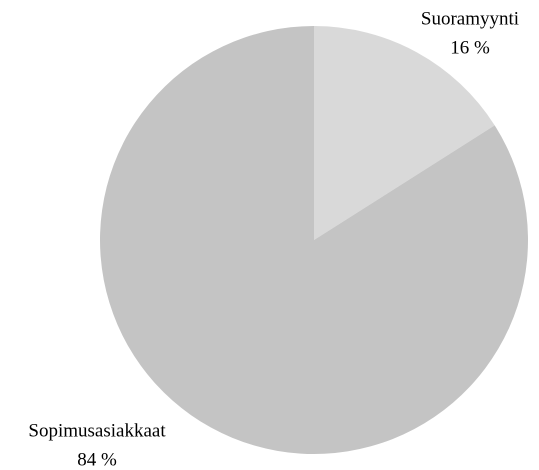 This screenshot has height=470, width=539. Describe the element at coordinates (470, 47) in the screenshot. I see `slice-value-label: 16 %` at that location.